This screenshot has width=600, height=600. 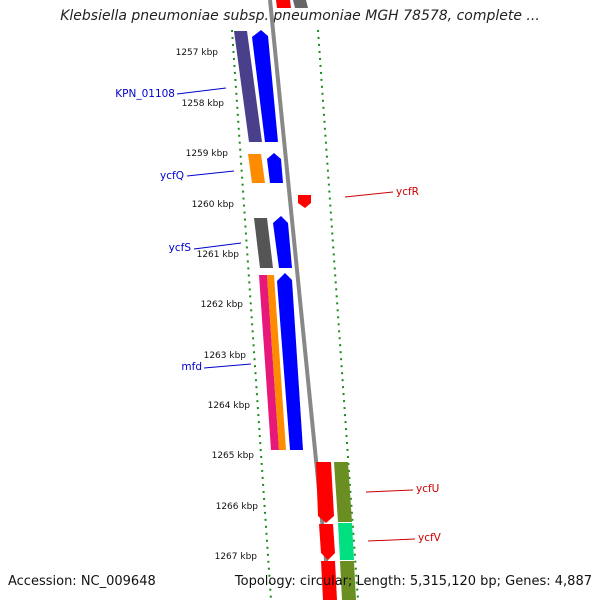 I want to click on gene-label-ycfr: ycfR, so click(x=407, y=192).